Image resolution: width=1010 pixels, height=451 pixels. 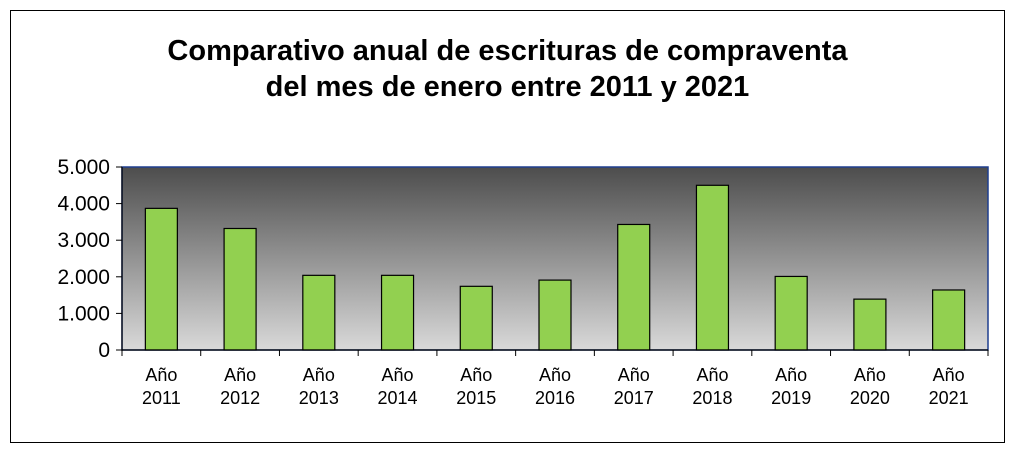 I want to click on x-tick-label-line-2: 2014, so click(x=398, y=398).